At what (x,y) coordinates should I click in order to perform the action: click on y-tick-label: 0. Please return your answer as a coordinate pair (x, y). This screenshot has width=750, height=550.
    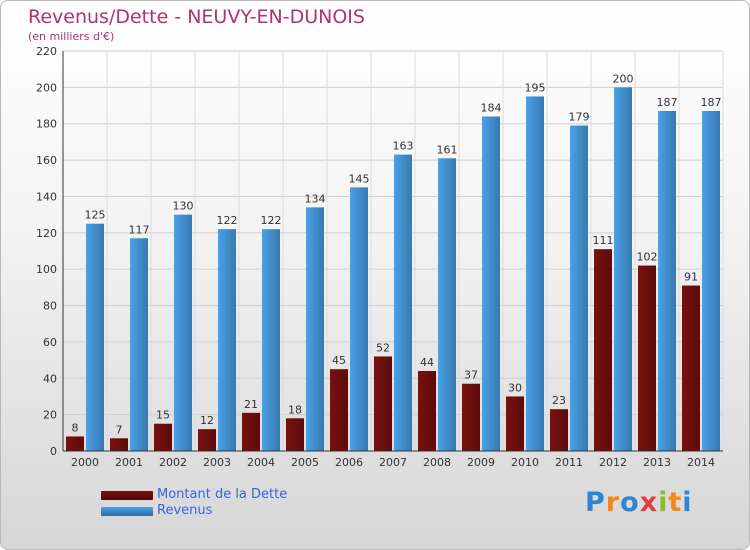
    Looking at the image, I should click on (53, 451).